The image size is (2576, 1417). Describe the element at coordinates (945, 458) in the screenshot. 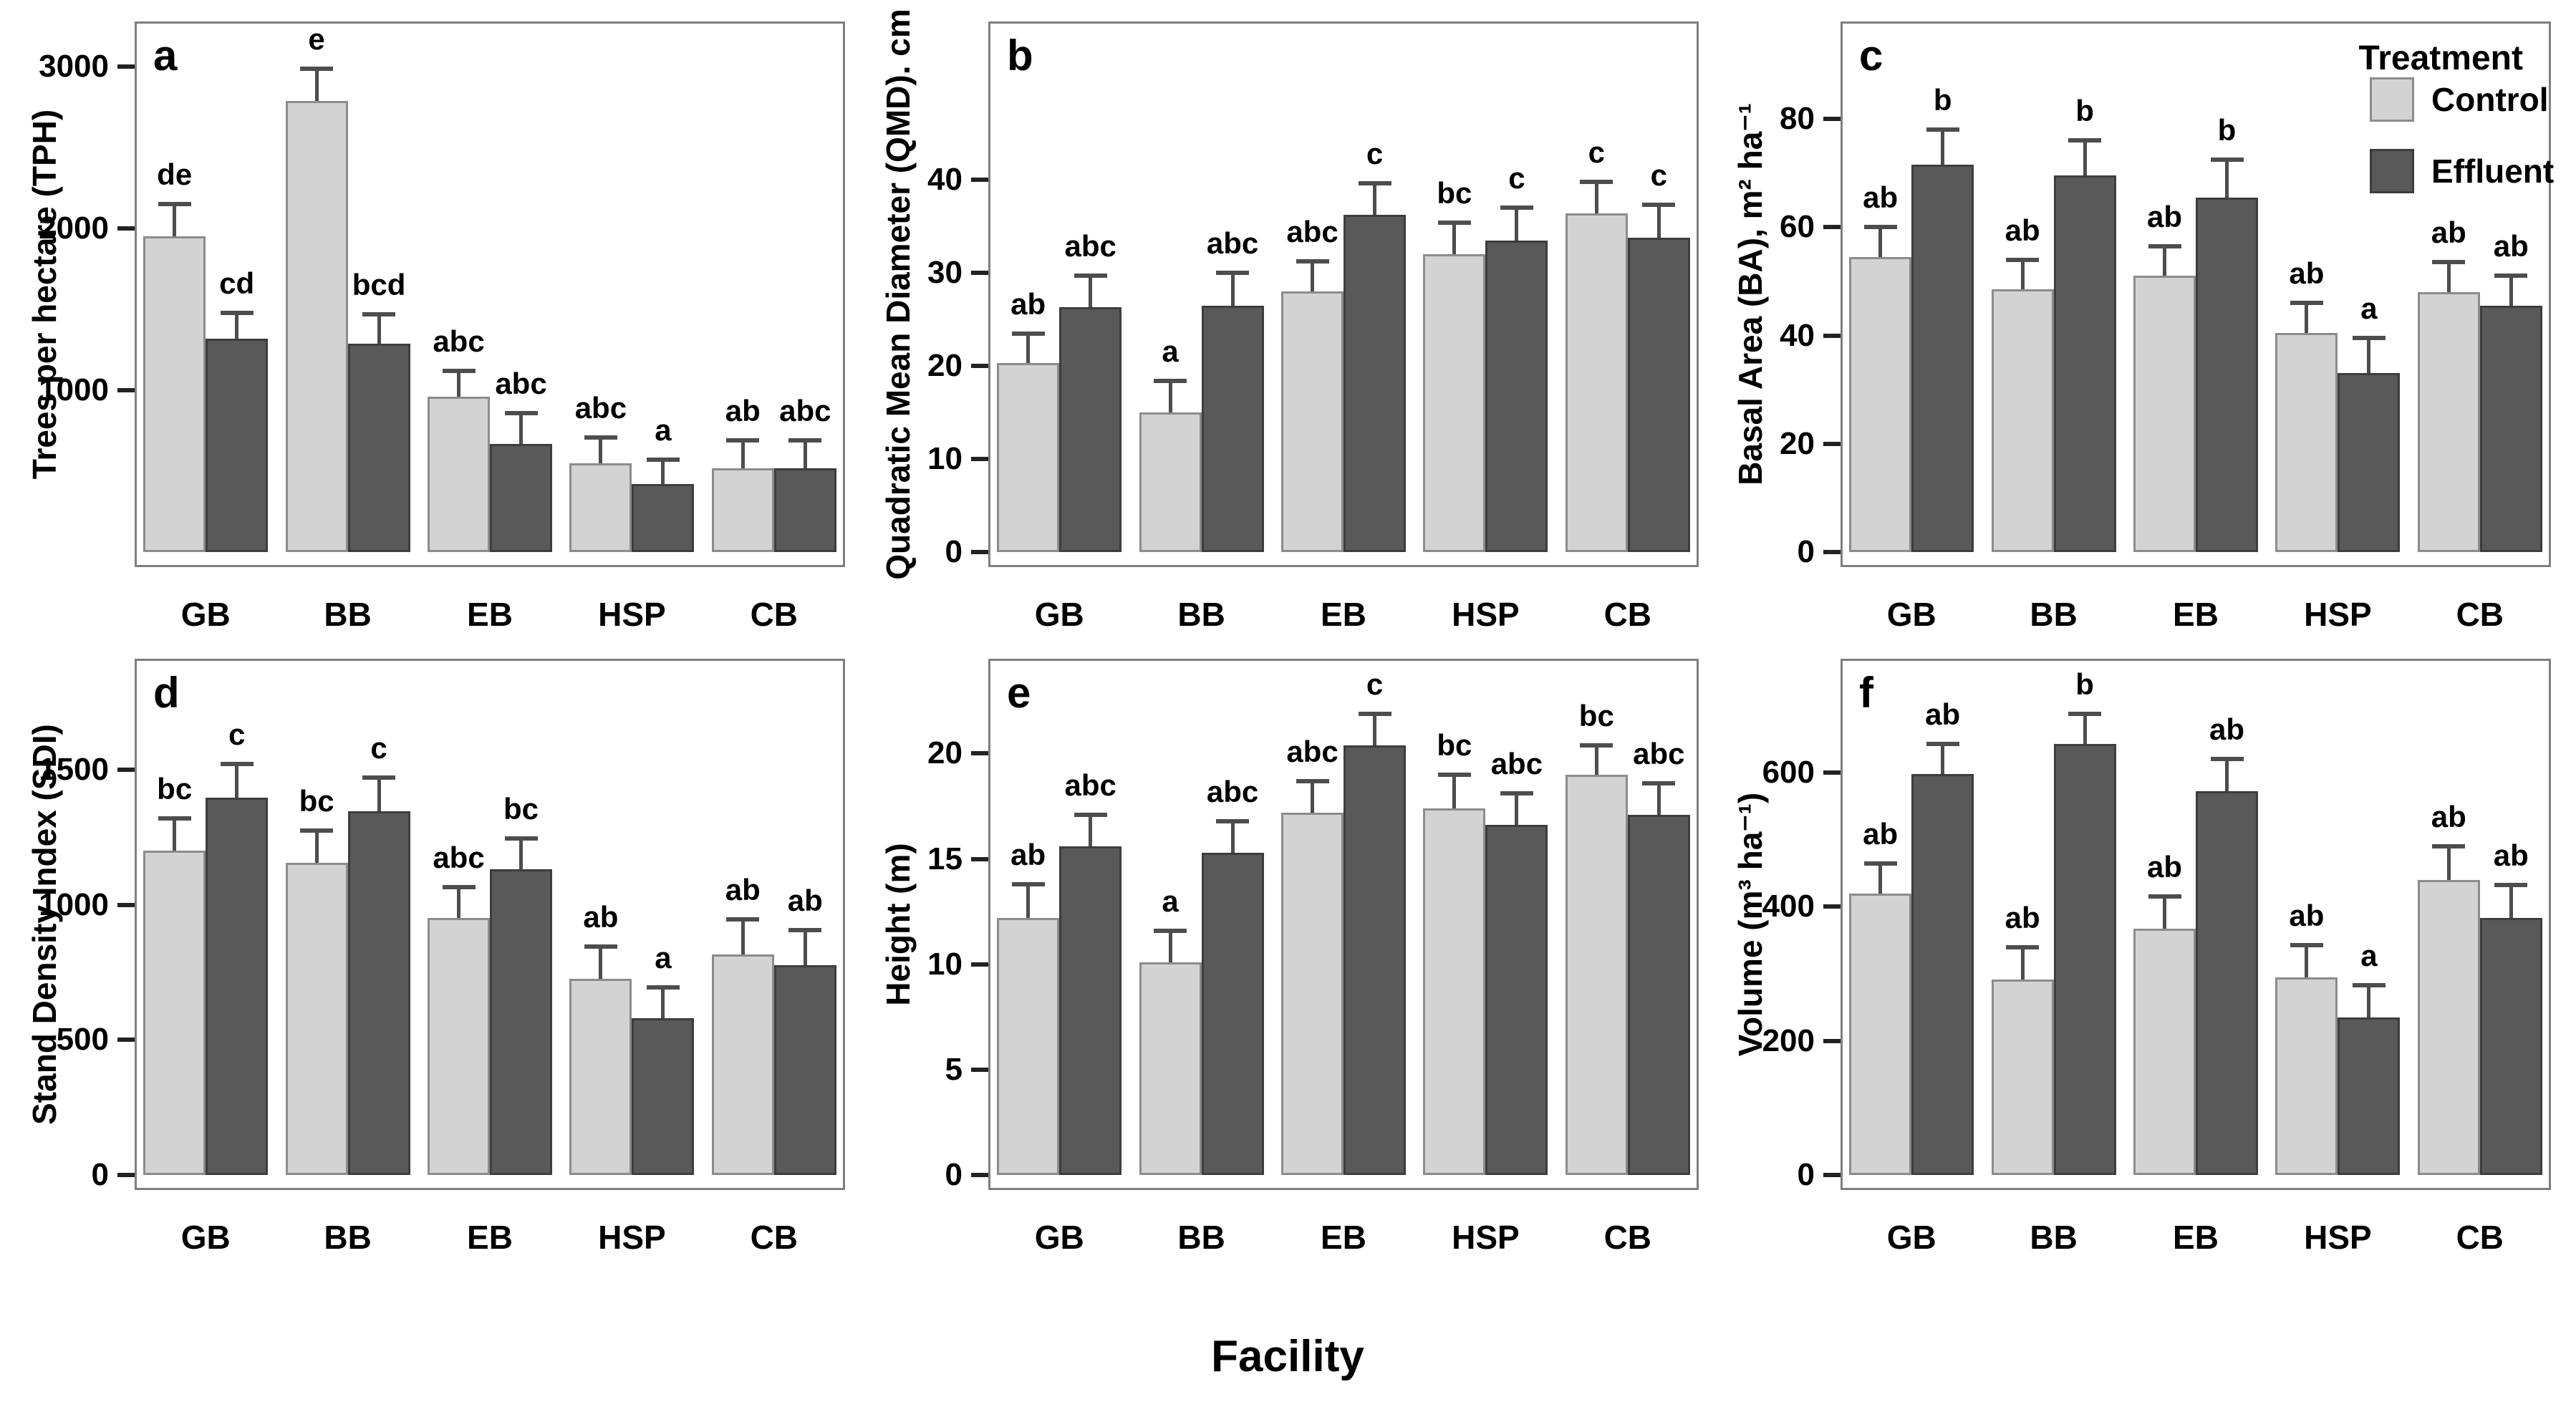

I see `y-tick-label: 10` at that location.